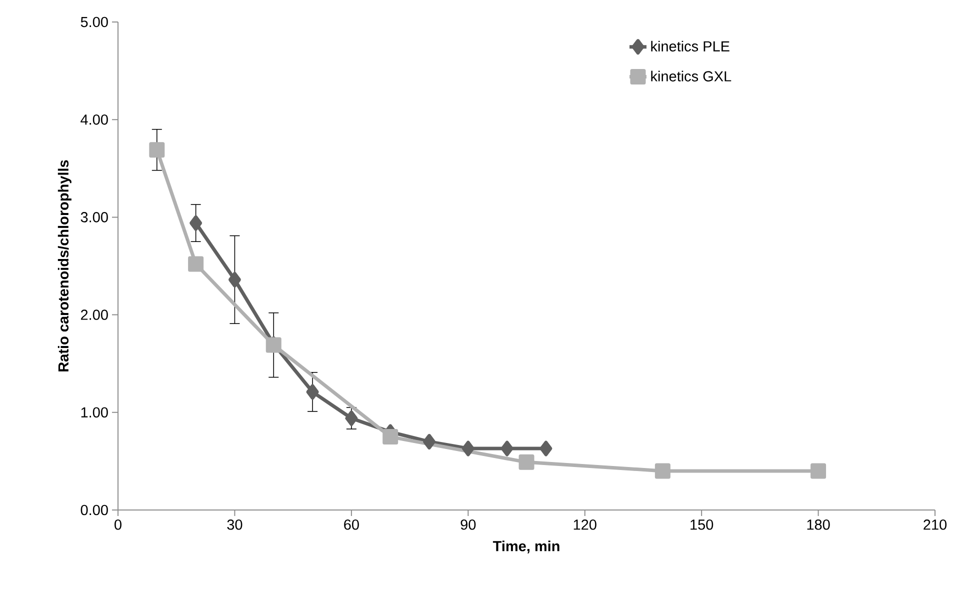 The height and width of the screenshot is (606, 960). Describe the element at coordinates (94, 510) in the screenshot. I see `y-tick-label: 0.00` at that location.